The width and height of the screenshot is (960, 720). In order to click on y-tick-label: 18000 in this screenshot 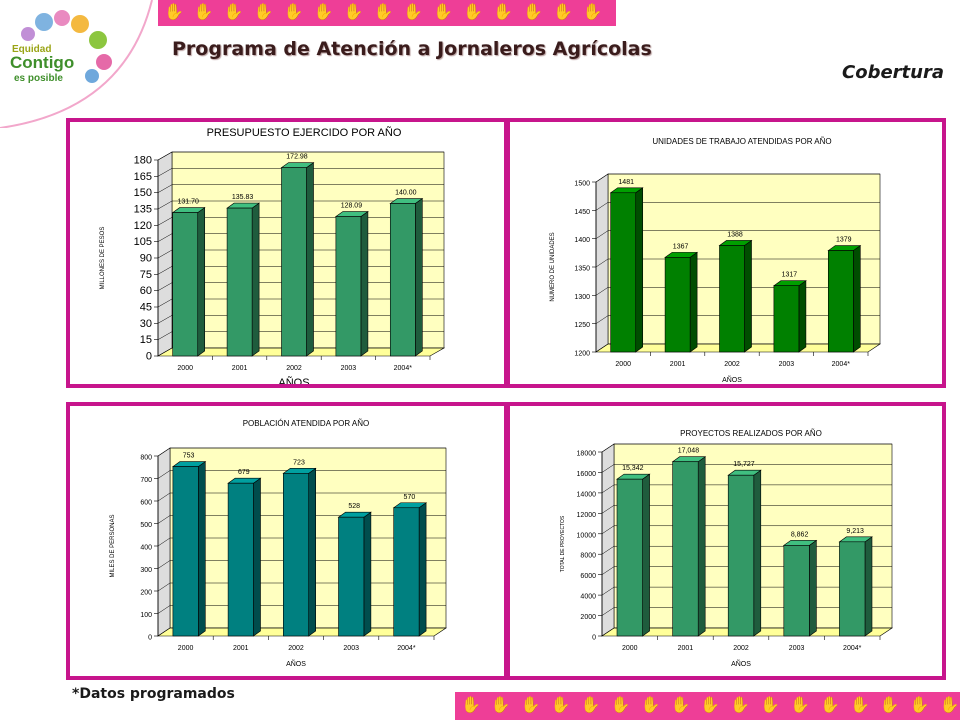, I will do `click(587, 454)`.